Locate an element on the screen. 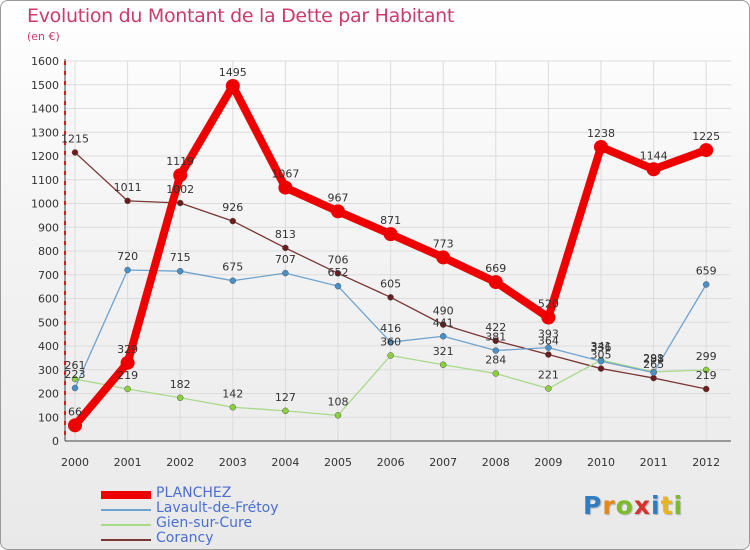  data-label: 871 is located at coordinates (390, 220).